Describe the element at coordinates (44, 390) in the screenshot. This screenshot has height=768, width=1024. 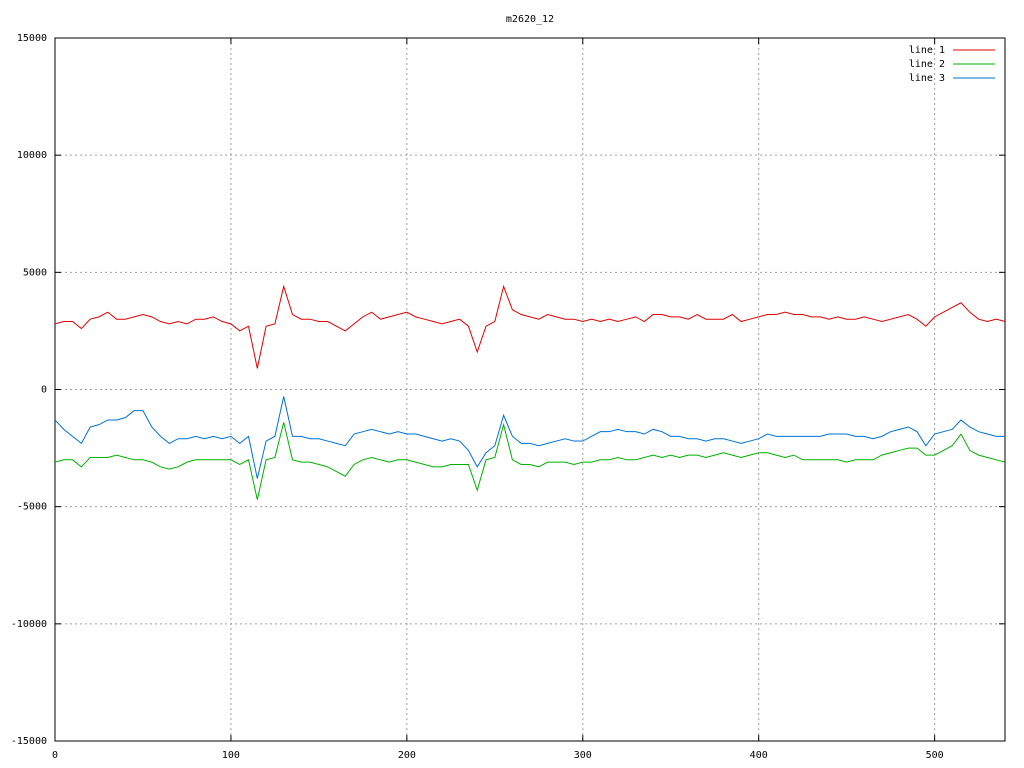
I see `y-tick-label: 0` at that location.